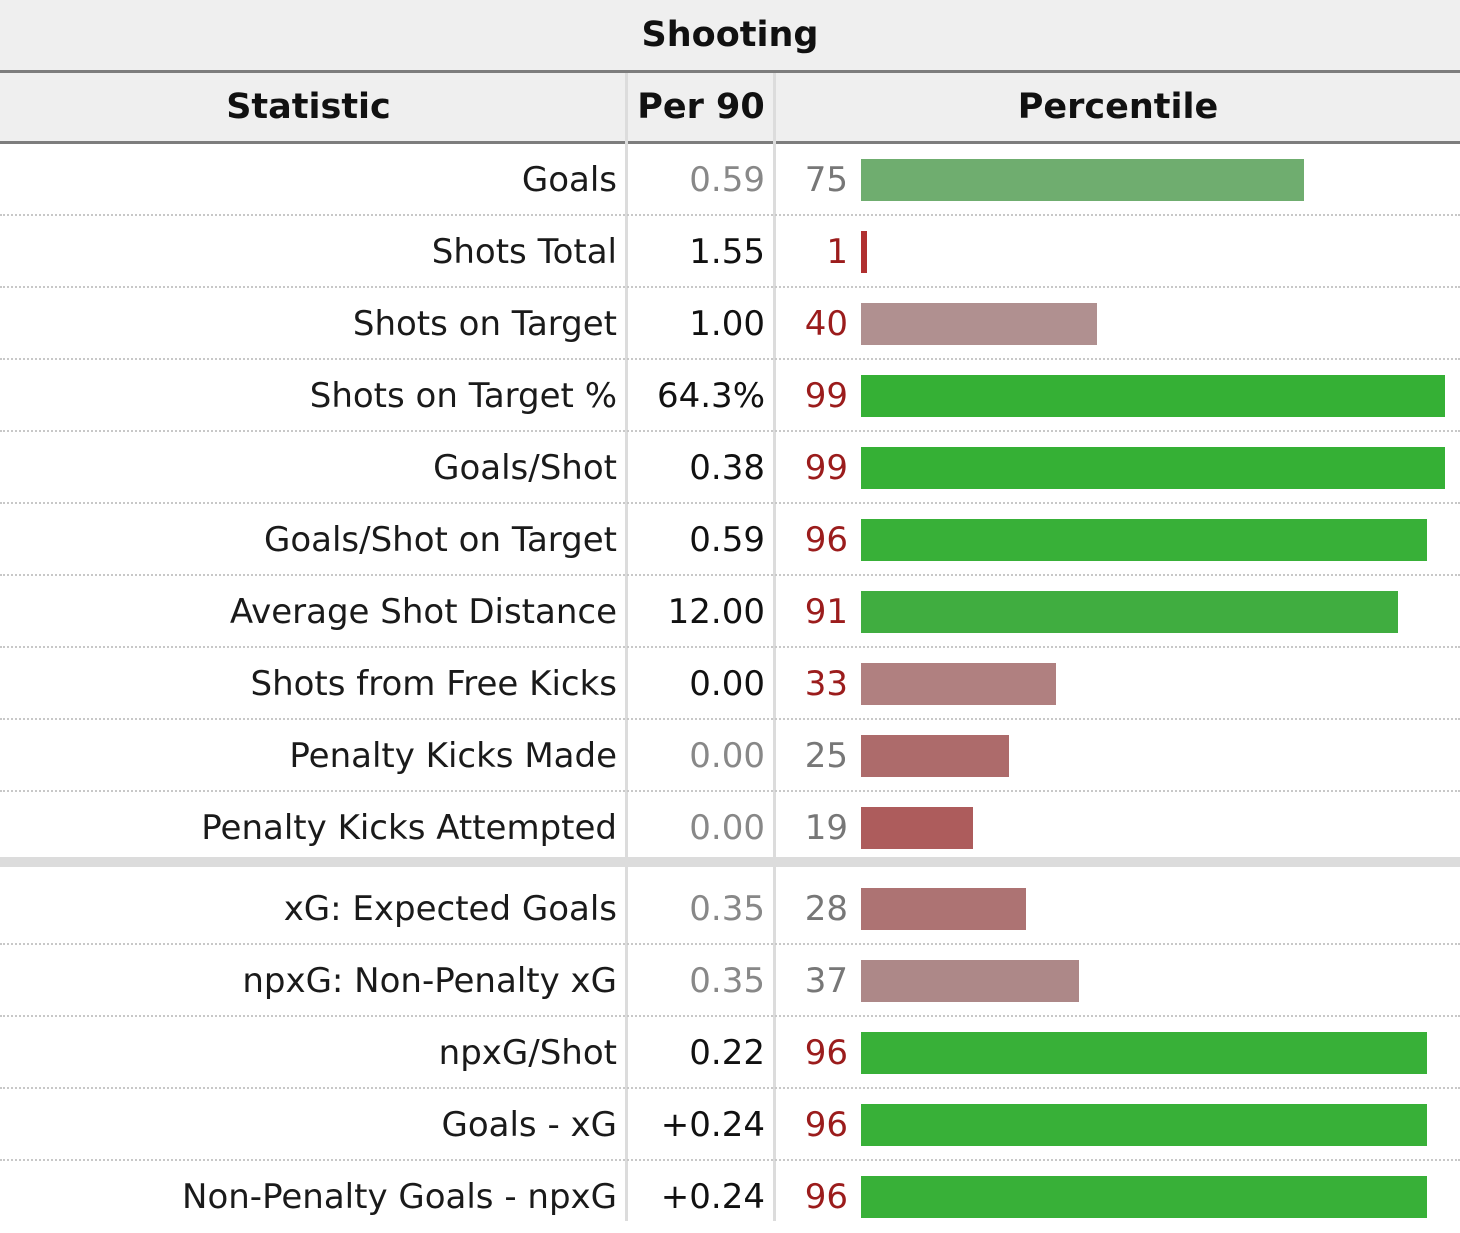  I want to click on percentile-value: 75, so click(826, 180).